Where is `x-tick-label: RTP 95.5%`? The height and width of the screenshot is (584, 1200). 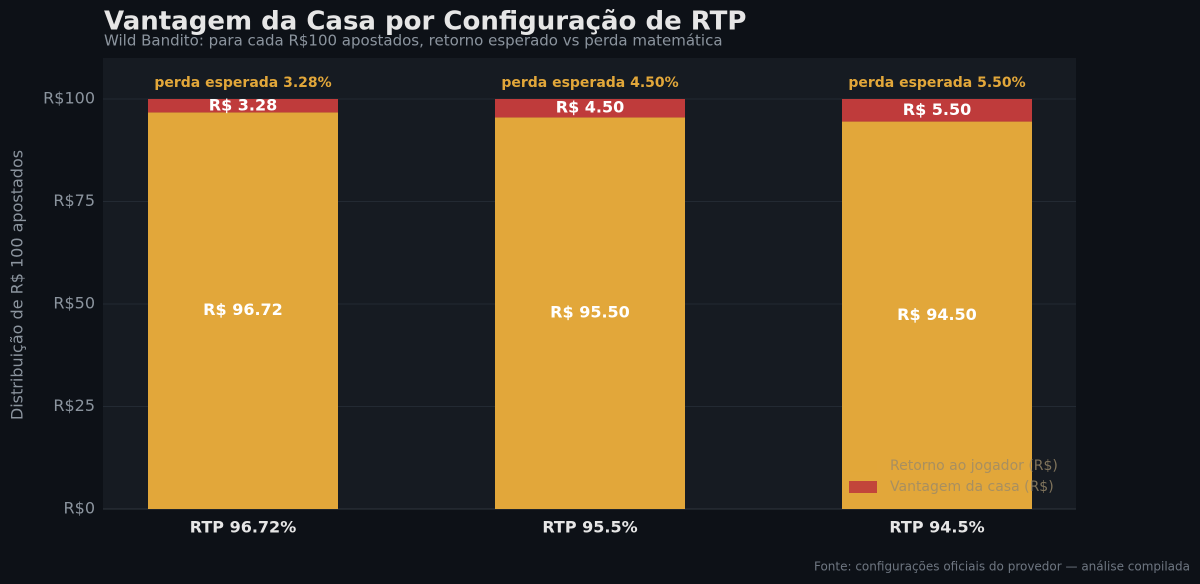
x-tick-label: RTP 95.5% is located at coordinates (589, 527).